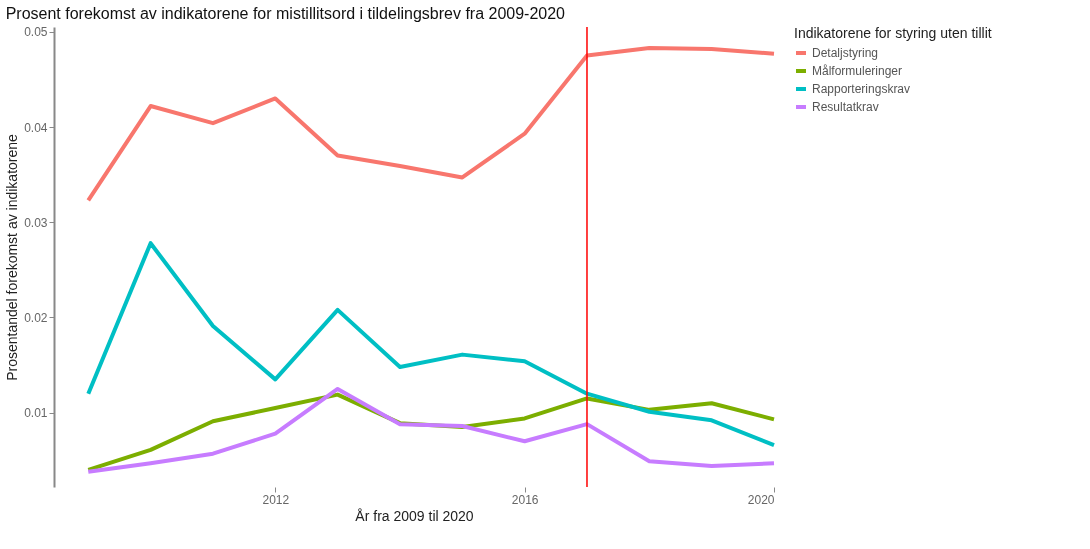 This screenshot has height=549, width=1090. I want to click on legend-label: Rapporteringskrav, so click(861, 89).